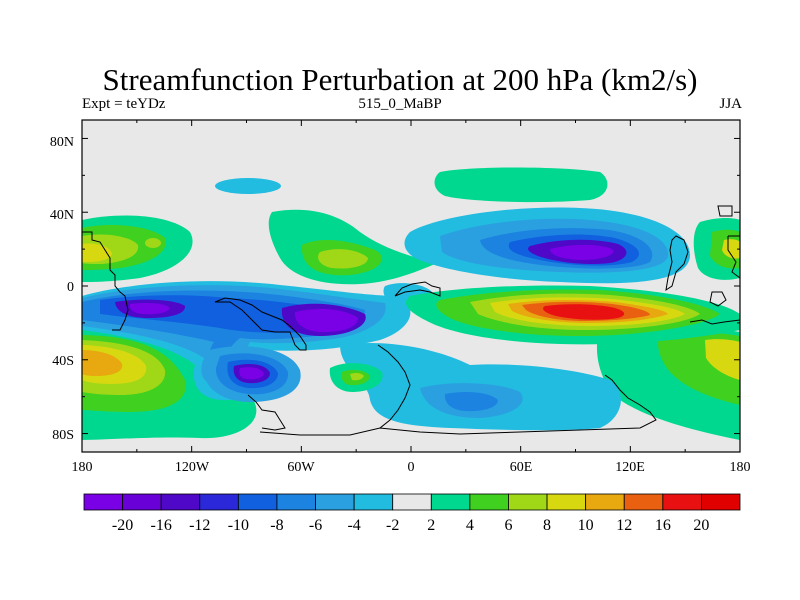 The width and height of the screenshot is (800, 600). Describe the element at coordinates (62, 215) in the screenshot. I see `y-tick-label: 40N` at that location.